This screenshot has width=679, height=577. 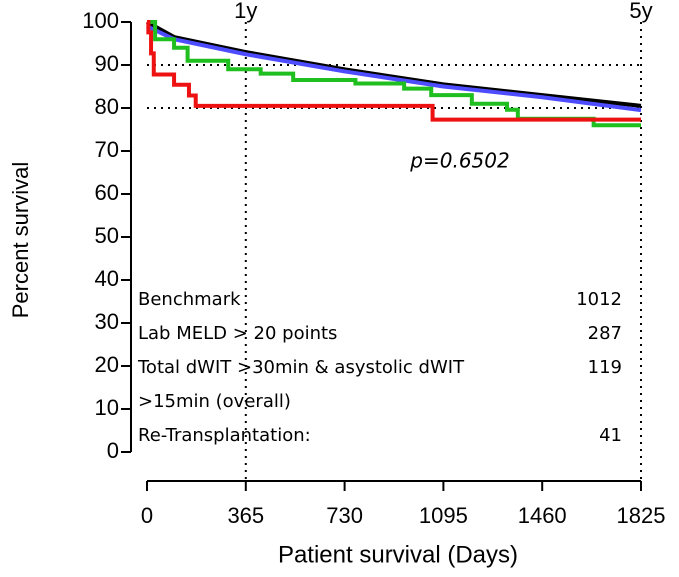 What do you see at coordinates (107, 63) in the screenshot?
I see `y-tick-label: 90` at bounding box center [107, 63].